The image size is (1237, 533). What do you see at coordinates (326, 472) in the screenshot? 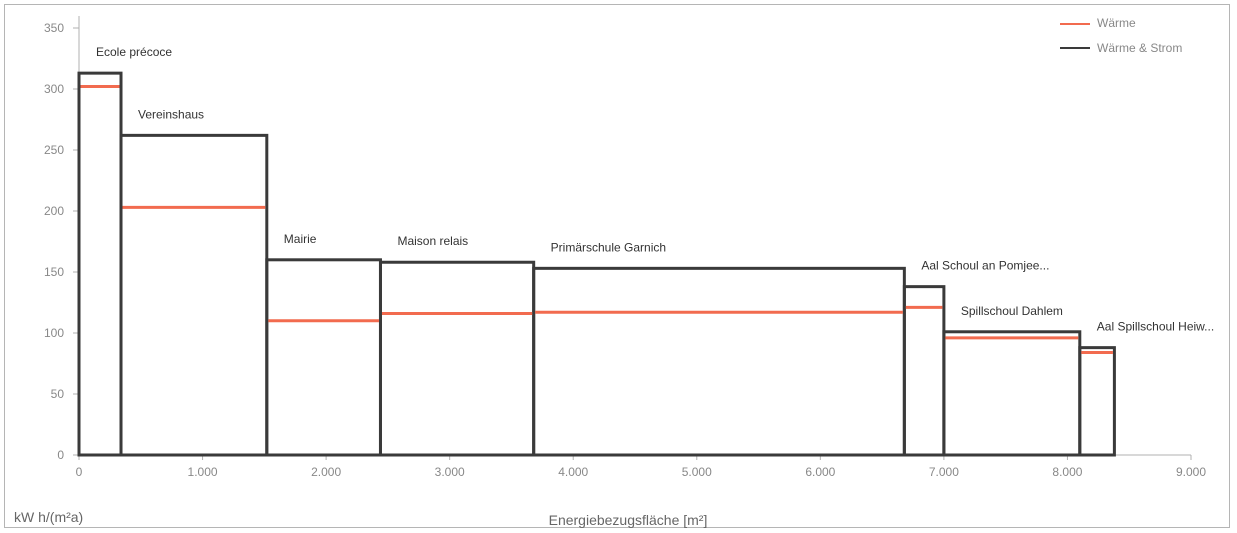
I see `x-tick-label: 2.000` at bounding box center [326, 472].